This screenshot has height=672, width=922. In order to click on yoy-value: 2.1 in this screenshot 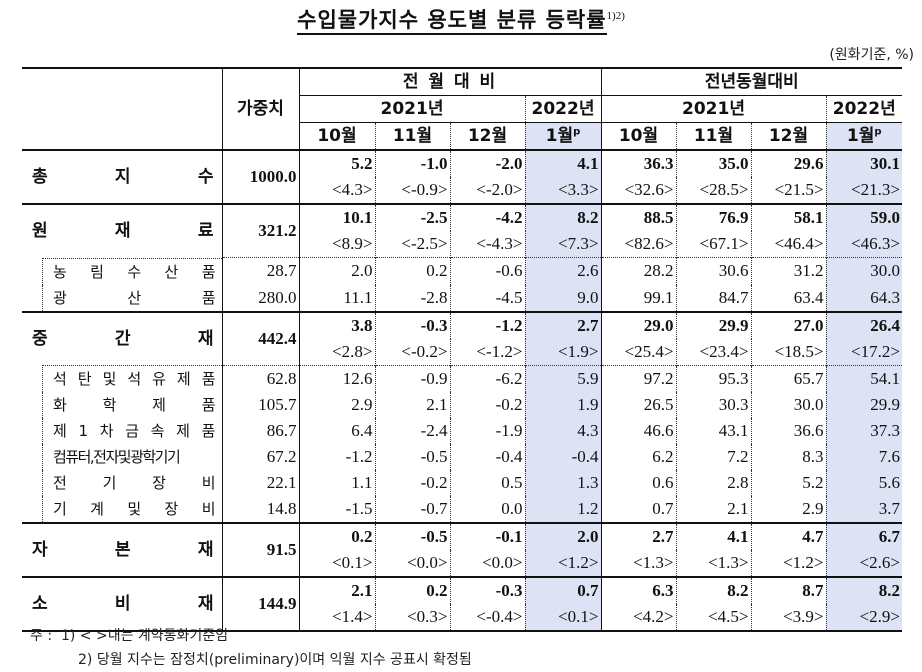, I will do `click(713, 509)`.